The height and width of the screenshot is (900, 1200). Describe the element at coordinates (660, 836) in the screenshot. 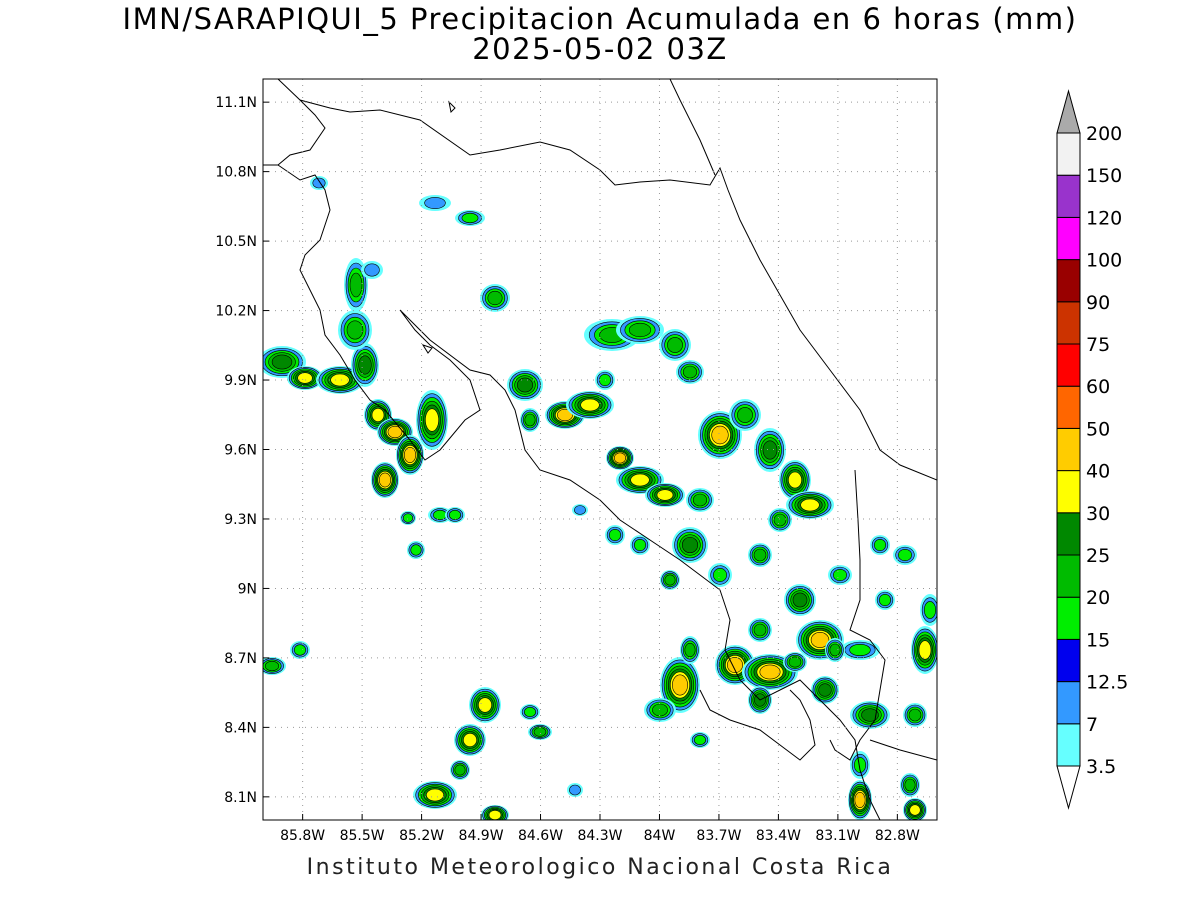

I see `lon-tick-label: 84W` at that location.